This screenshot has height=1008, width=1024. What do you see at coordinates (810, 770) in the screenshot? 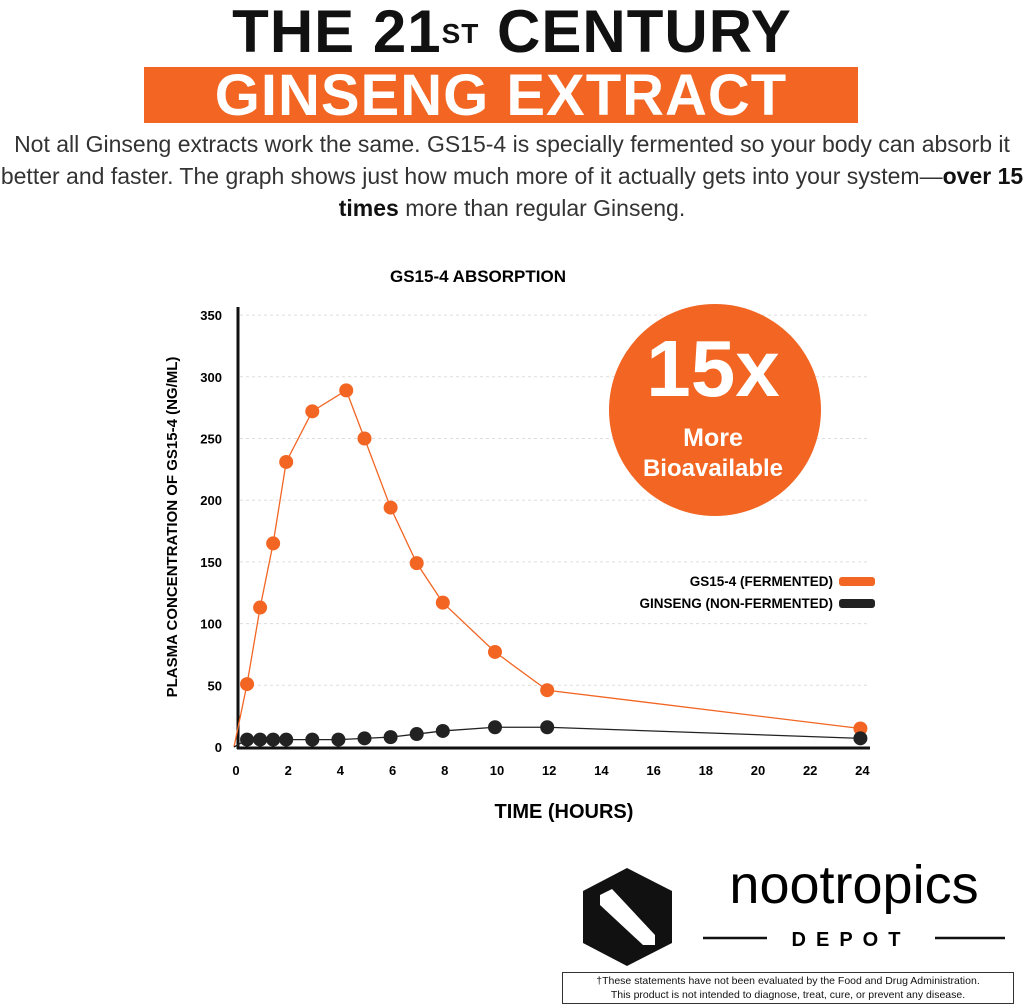
I see `x-tick-label: 22` at bounding box center [810, 770].